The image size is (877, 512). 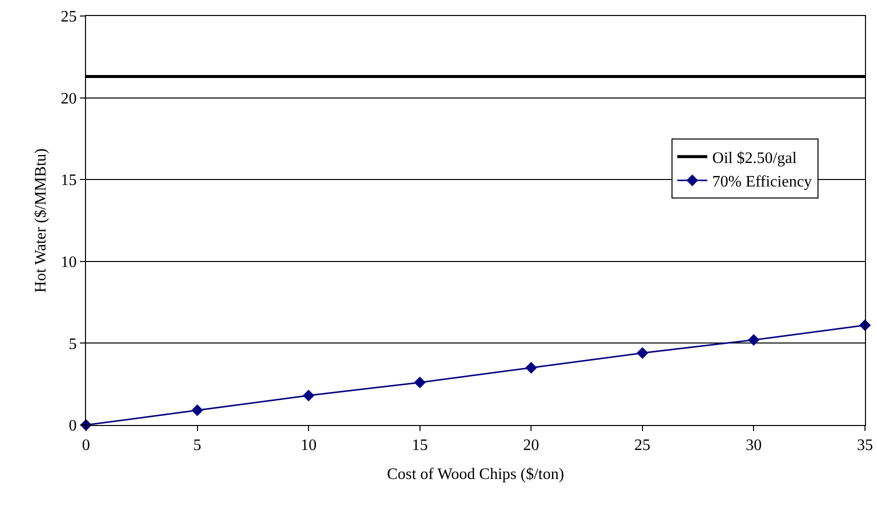 I want to click on y-tick-label: 10, so click(x=68, y=262).